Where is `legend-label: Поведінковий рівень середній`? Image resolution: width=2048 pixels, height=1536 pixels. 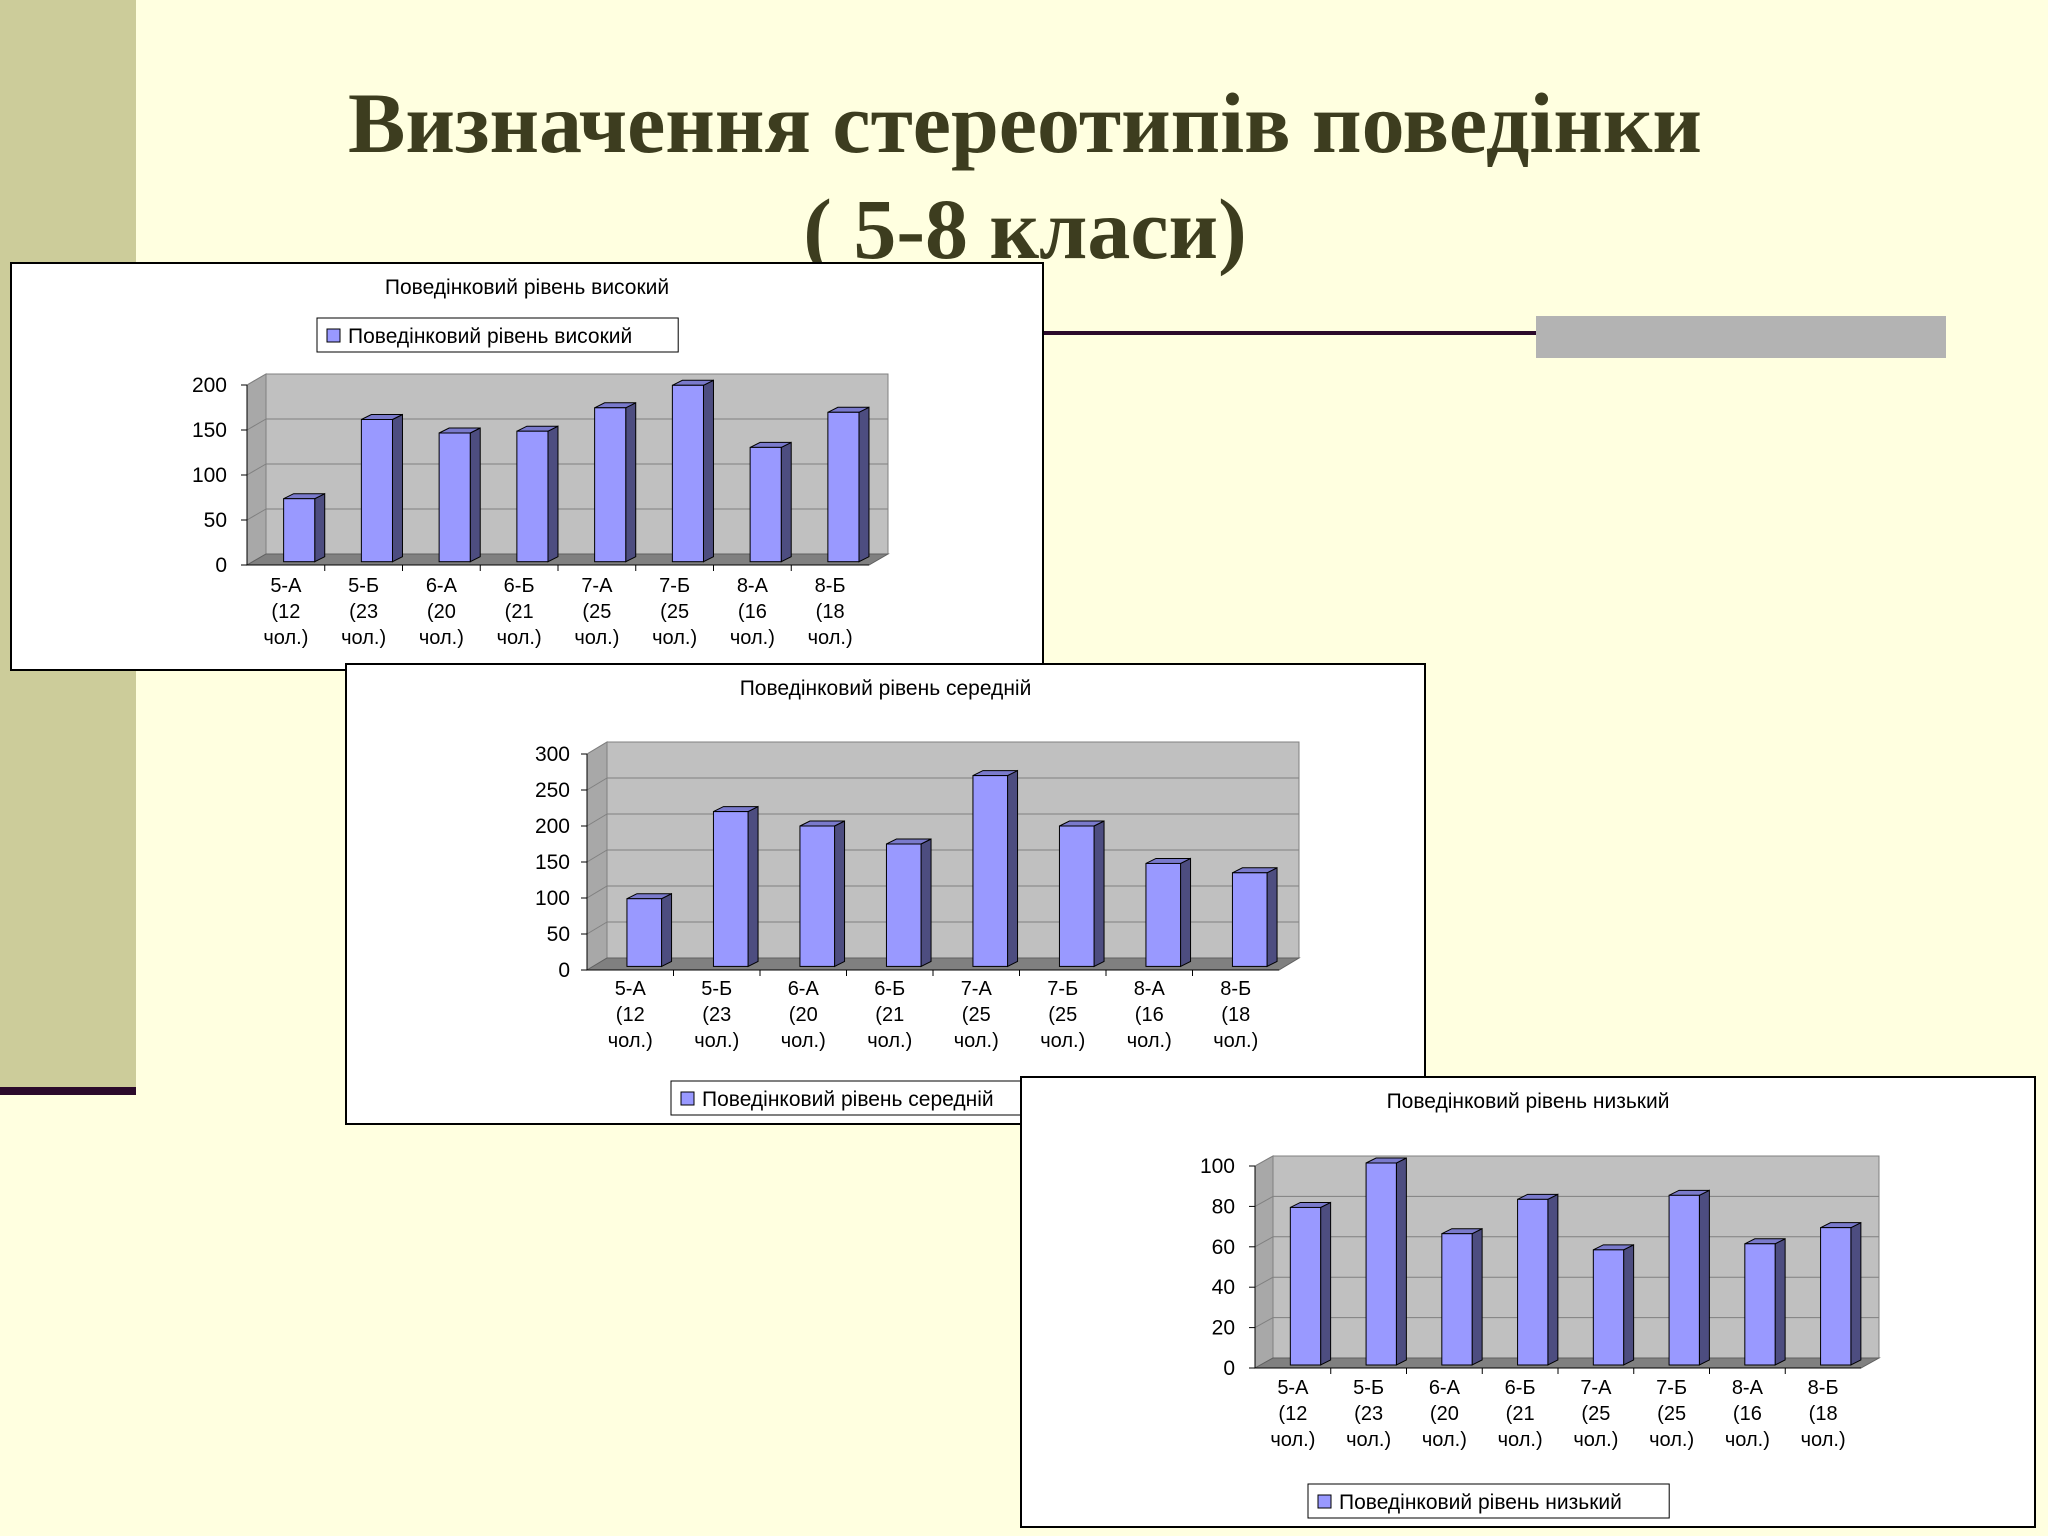 legend-label: Поведінковий рівень середній is located at coordinates (848, 1099).